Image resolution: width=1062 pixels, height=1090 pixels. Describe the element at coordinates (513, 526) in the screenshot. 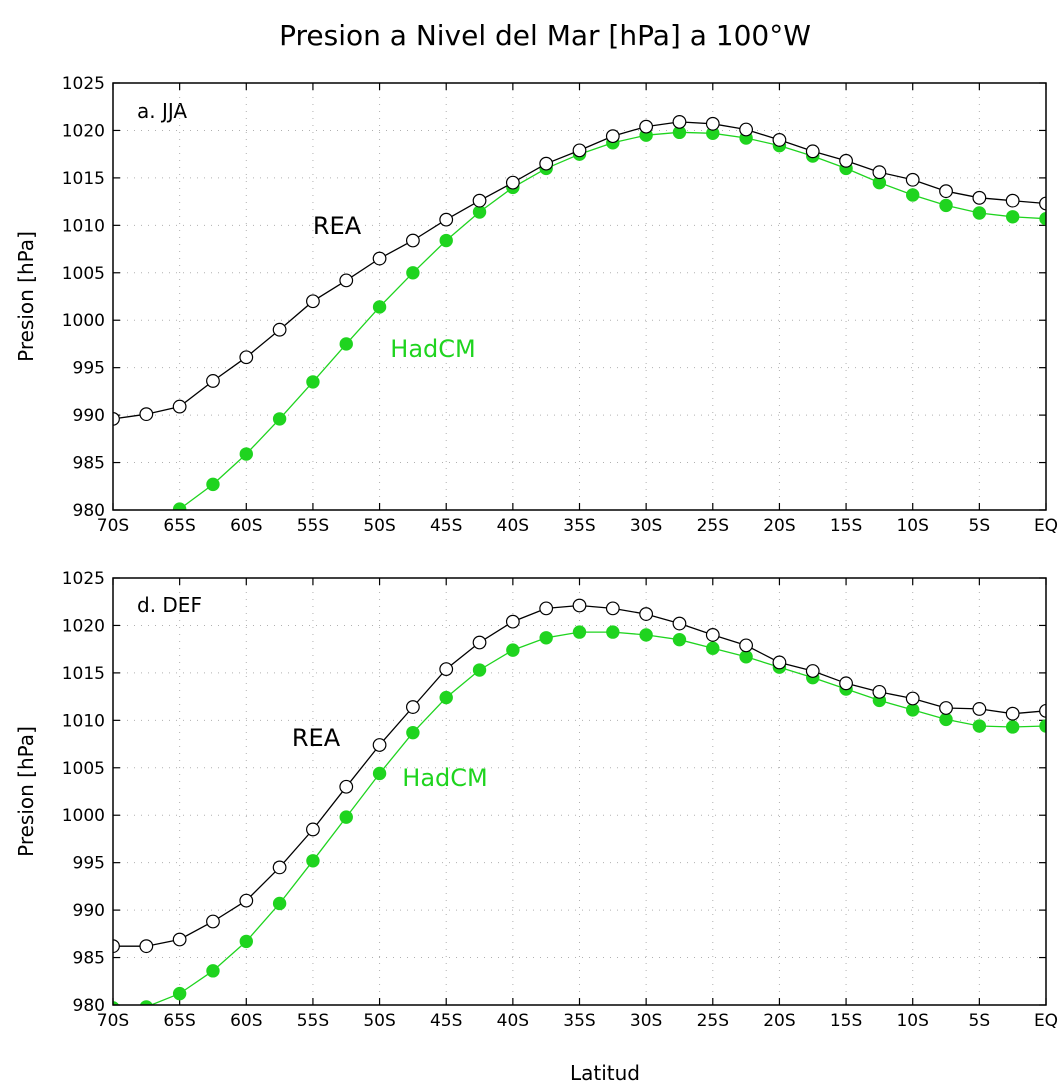

I see `x-tick-label: 40S` at that location.